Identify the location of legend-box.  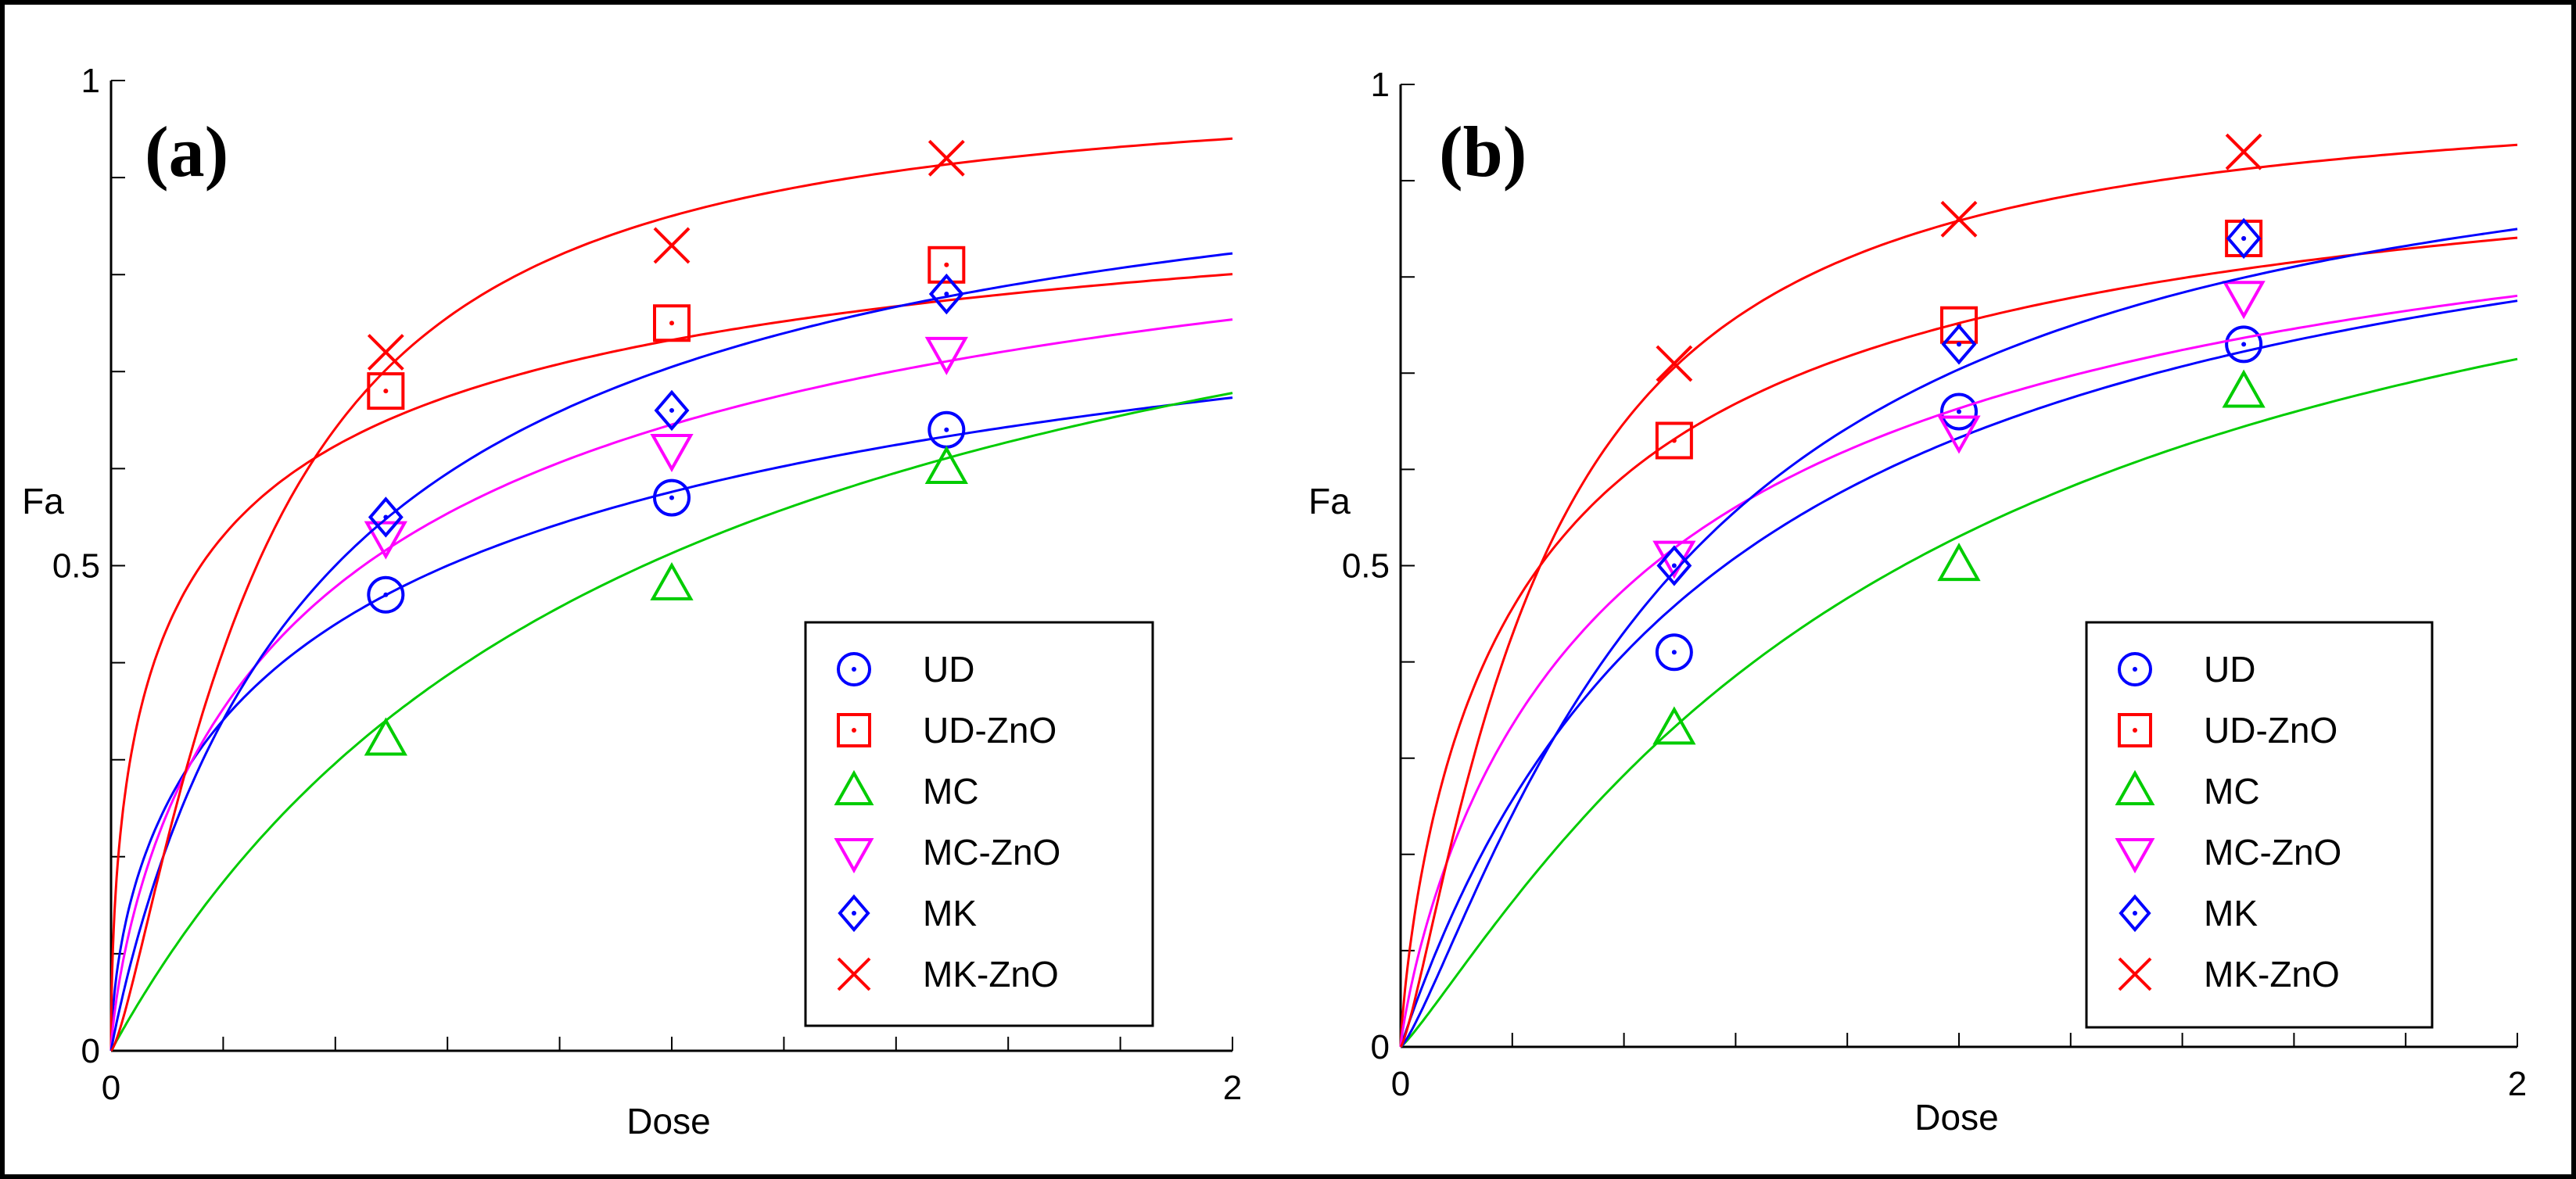
(979, 824).